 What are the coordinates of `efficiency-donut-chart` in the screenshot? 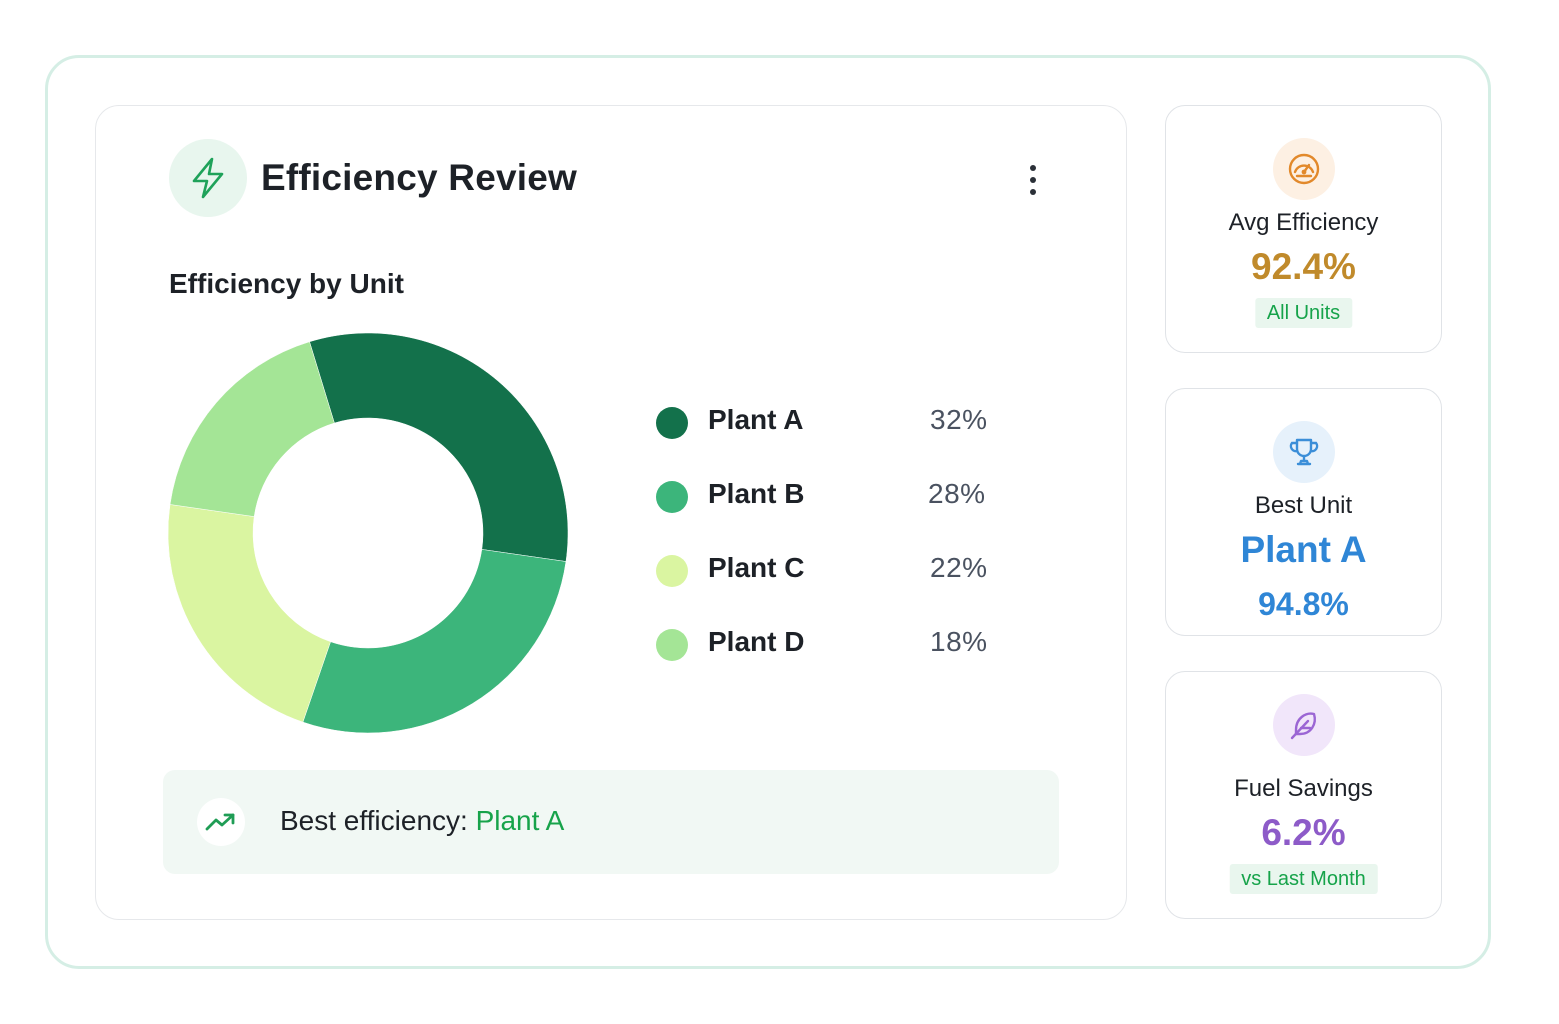 It's located at (368, 533).